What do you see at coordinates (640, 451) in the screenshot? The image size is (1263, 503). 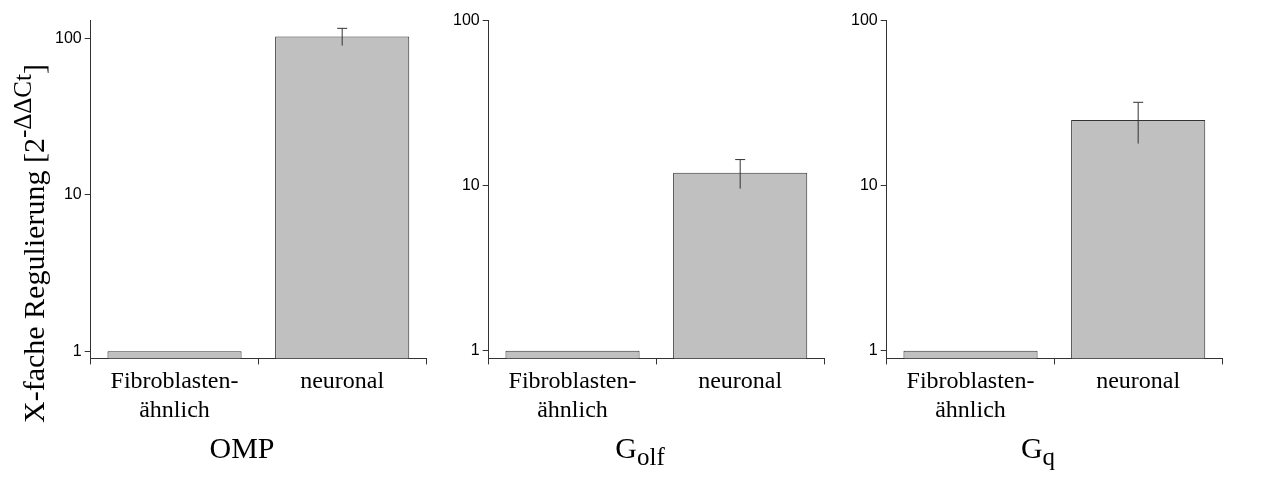 I see `x-axis-title: G$_{olf}$` at bounding box center [640, 451].